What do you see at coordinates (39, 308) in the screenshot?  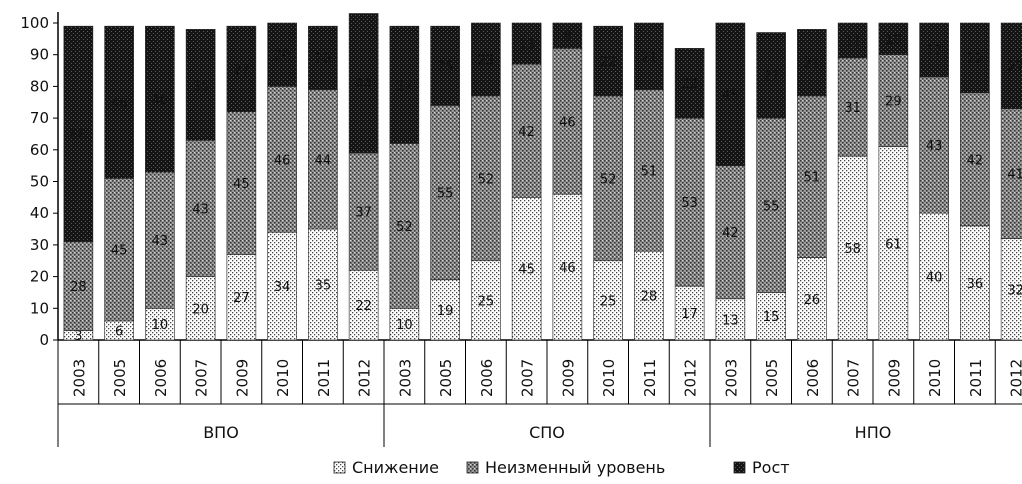 I see `y-tick-label: 10` at bounding box center [39, 308].